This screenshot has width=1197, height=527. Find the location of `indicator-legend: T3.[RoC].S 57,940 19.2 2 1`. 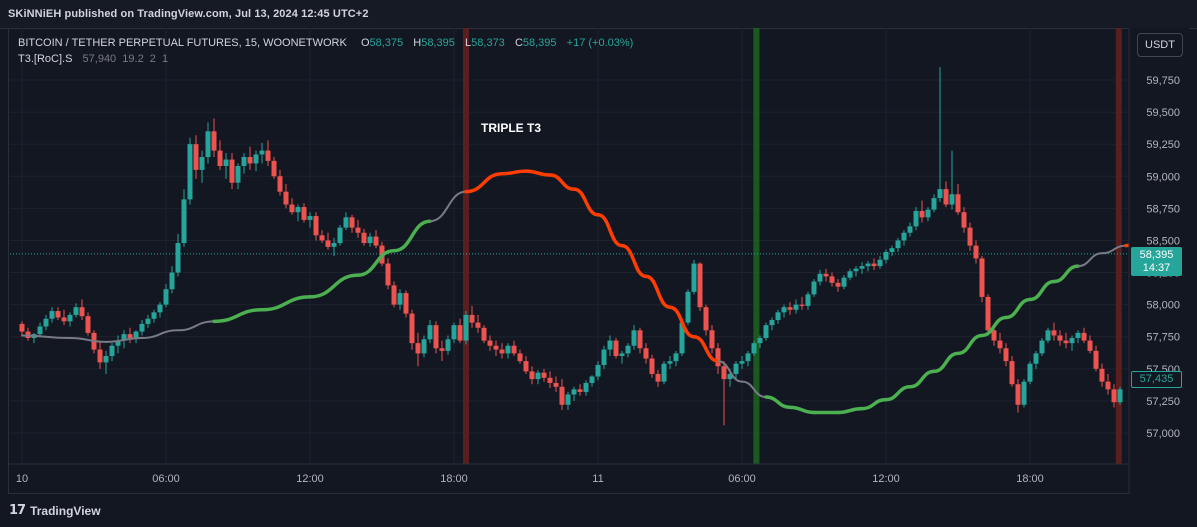

indicator-legend: T3.[RoC].S 57,940 19.2 2 1 is located at coordinates (93, 59).